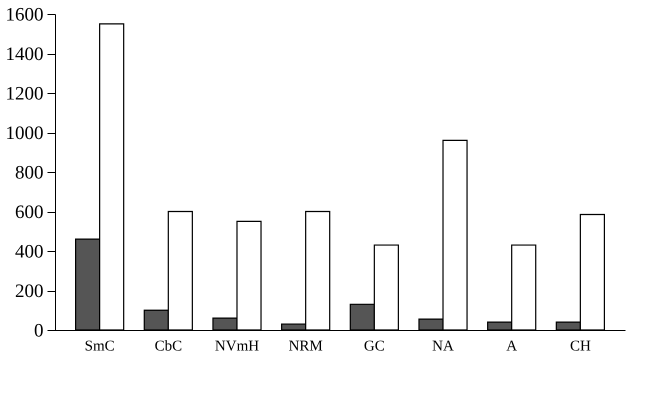 The image size is (658, 401). Describe the element at coordinates (237, 346) in the screenshot. I see `x-tick-label: NVmH` at that location.